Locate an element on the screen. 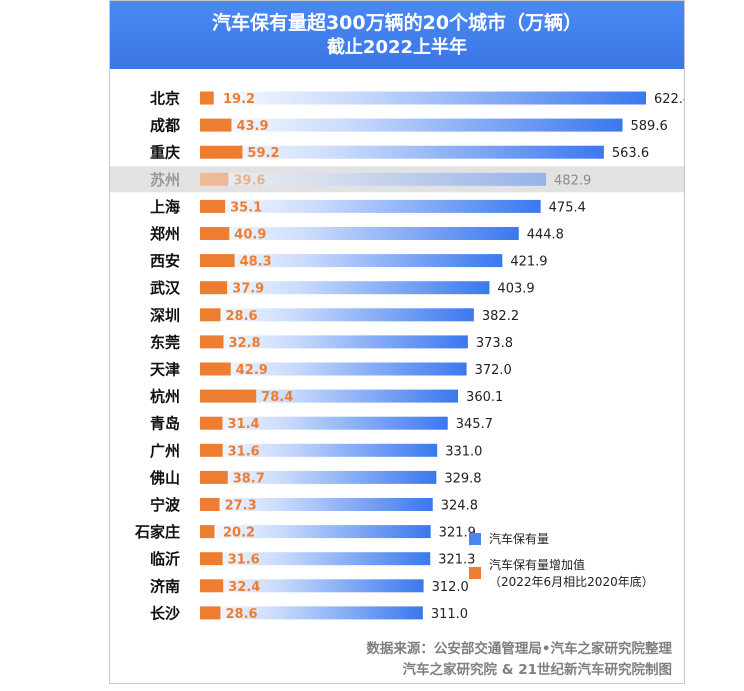  chart-header: 汽车保有量超300万辆的20个城市（万辆） 截止2022上半年 is located at coordinates (397, 35).